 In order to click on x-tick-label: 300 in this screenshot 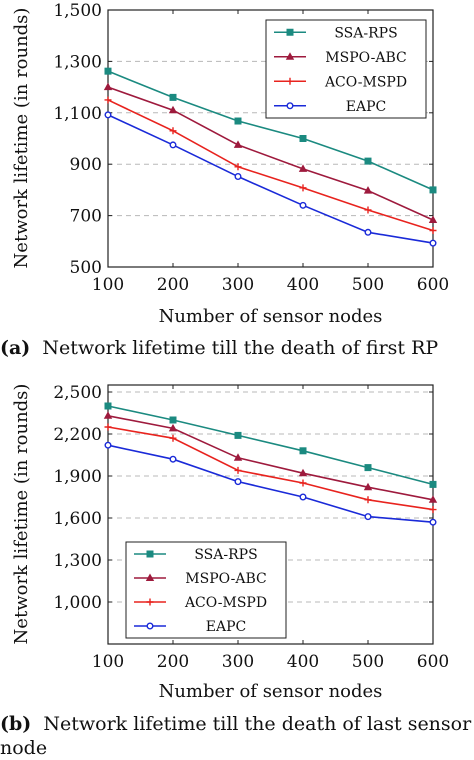, I will do `click(238, 662)`.